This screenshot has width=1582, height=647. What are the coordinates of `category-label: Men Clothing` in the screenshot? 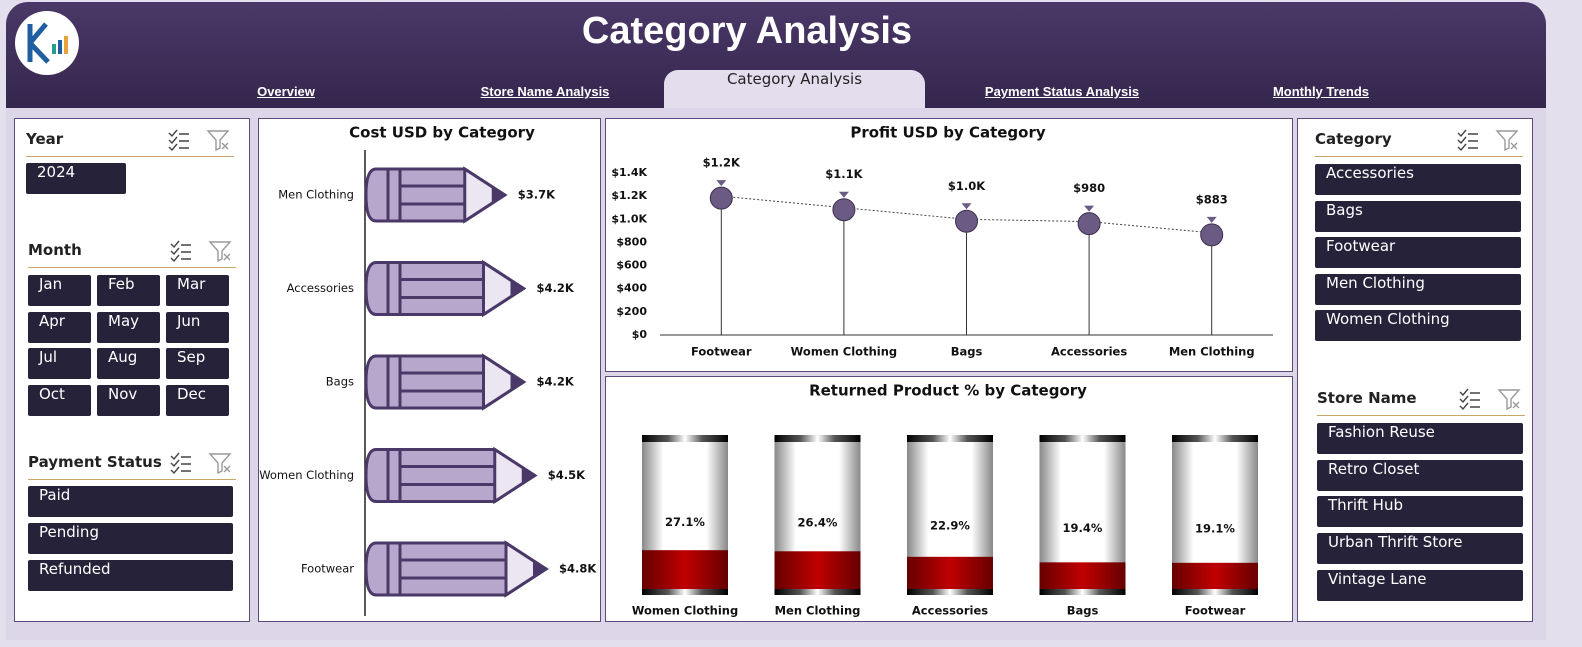 It's located at (316, 195).